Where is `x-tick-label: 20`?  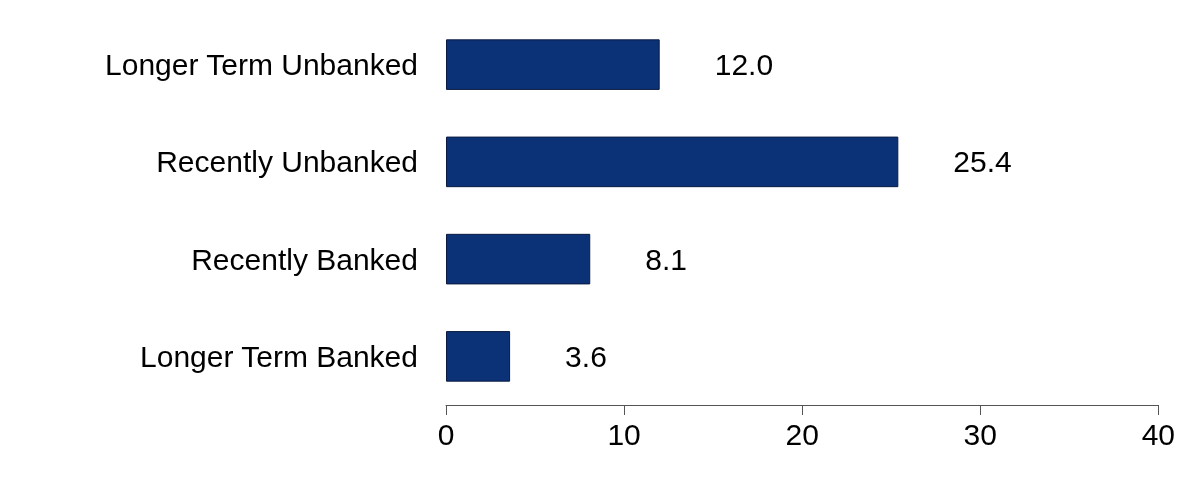
x-tick-label: 20 is located at coordinates (802, 434).